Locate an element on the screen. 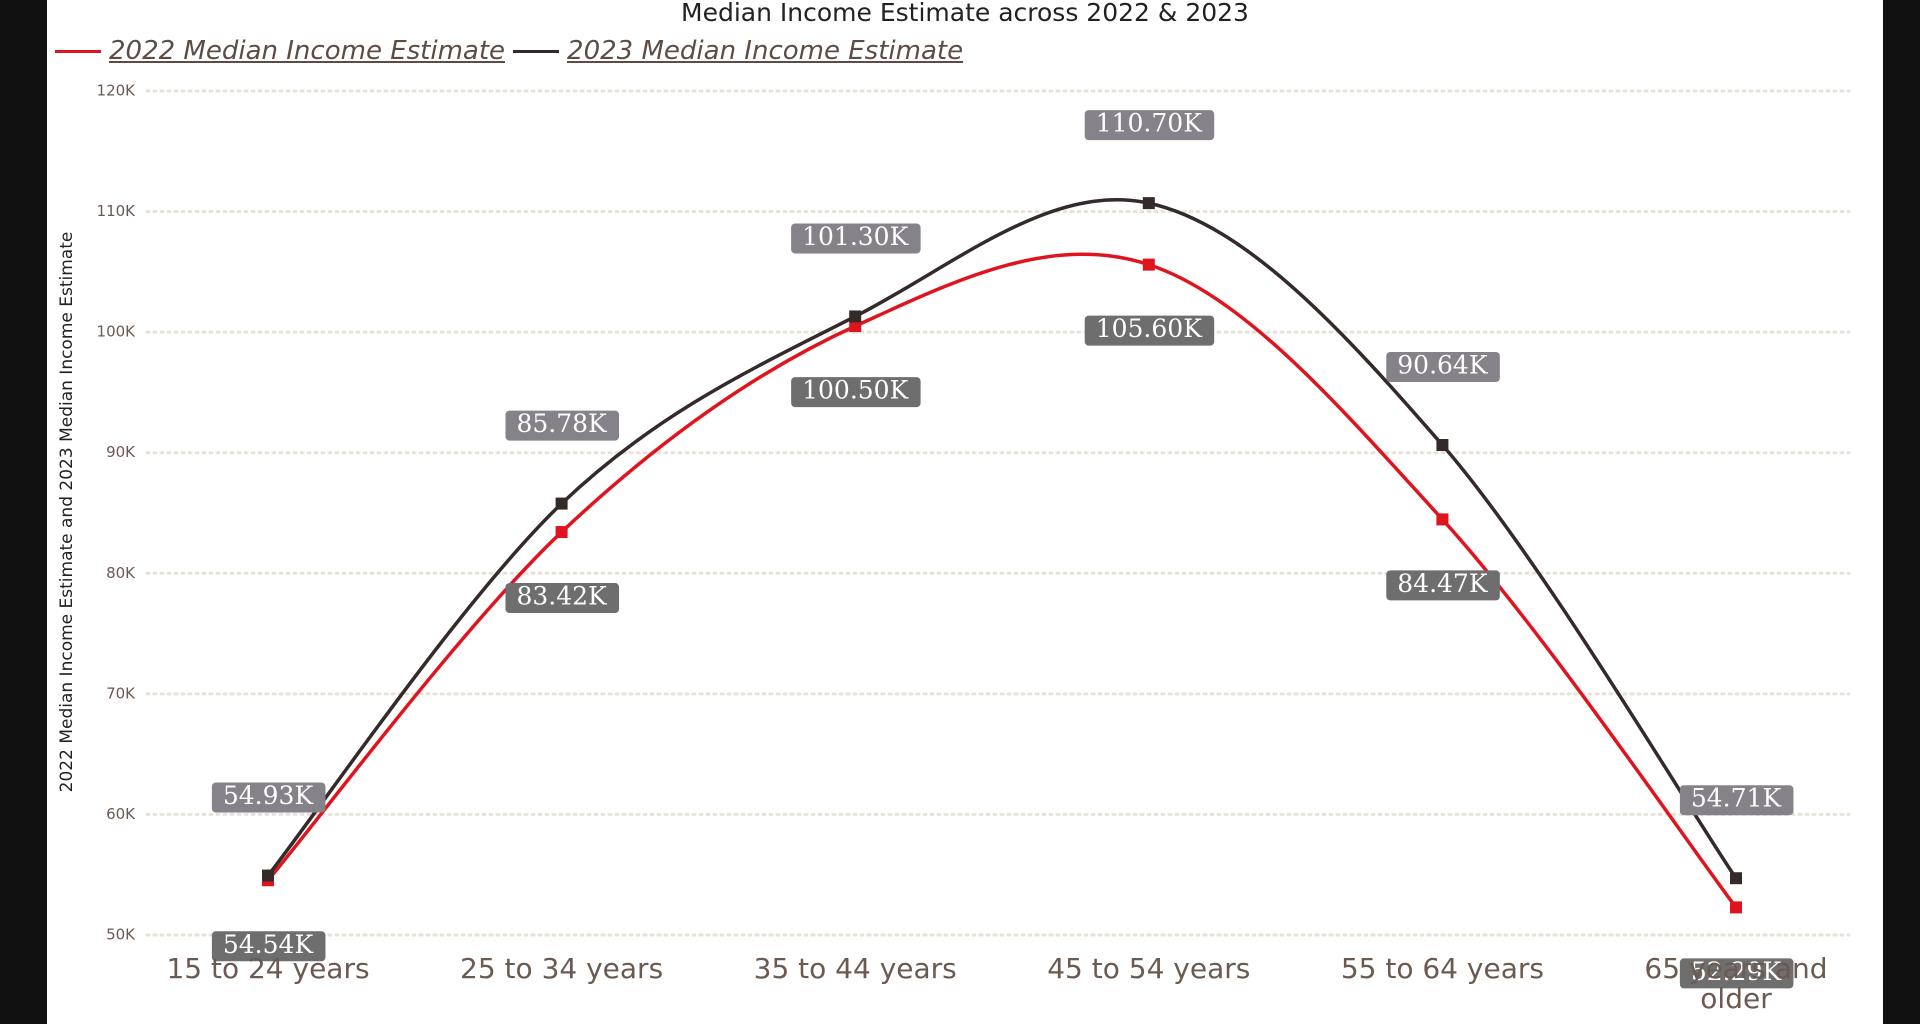 This screenshot has width=1920, height=1024. data-label: 105.60K is located at coordinates (1149, 330).